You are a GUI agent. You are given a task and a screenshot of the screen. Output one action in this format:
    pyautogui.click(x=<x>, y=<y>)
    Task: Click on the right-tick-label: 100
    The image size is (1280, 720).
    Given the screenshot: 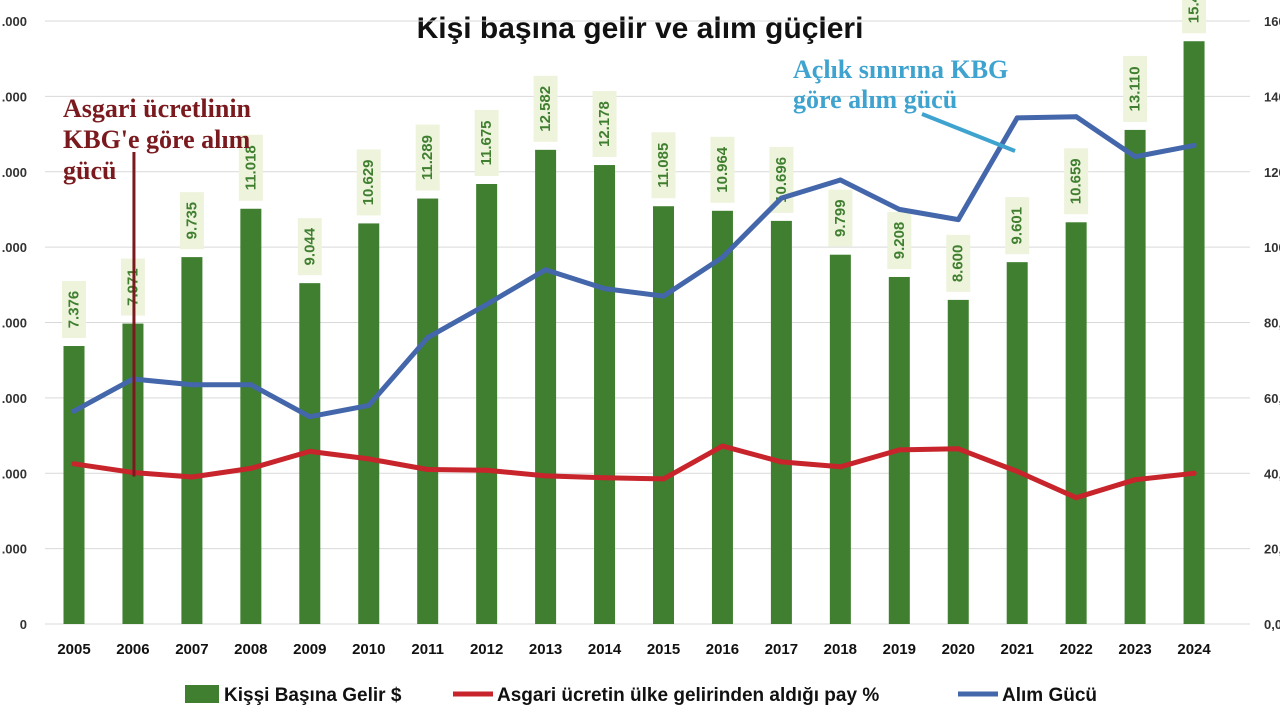 What is the action you would take?
    pyautogui.click(x=1272, y=247)
    